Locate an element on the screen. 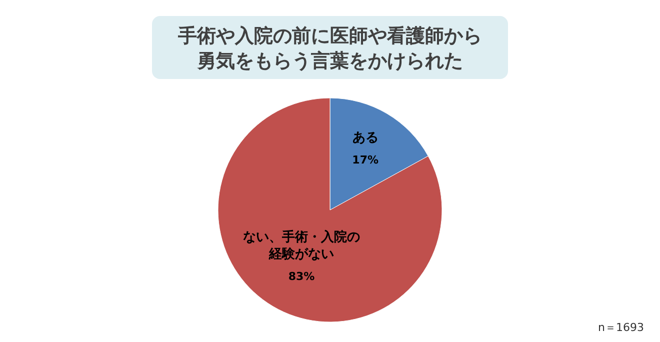  slice-label: ない、手術・入院の経験がない is located at coordinates (301, 245).